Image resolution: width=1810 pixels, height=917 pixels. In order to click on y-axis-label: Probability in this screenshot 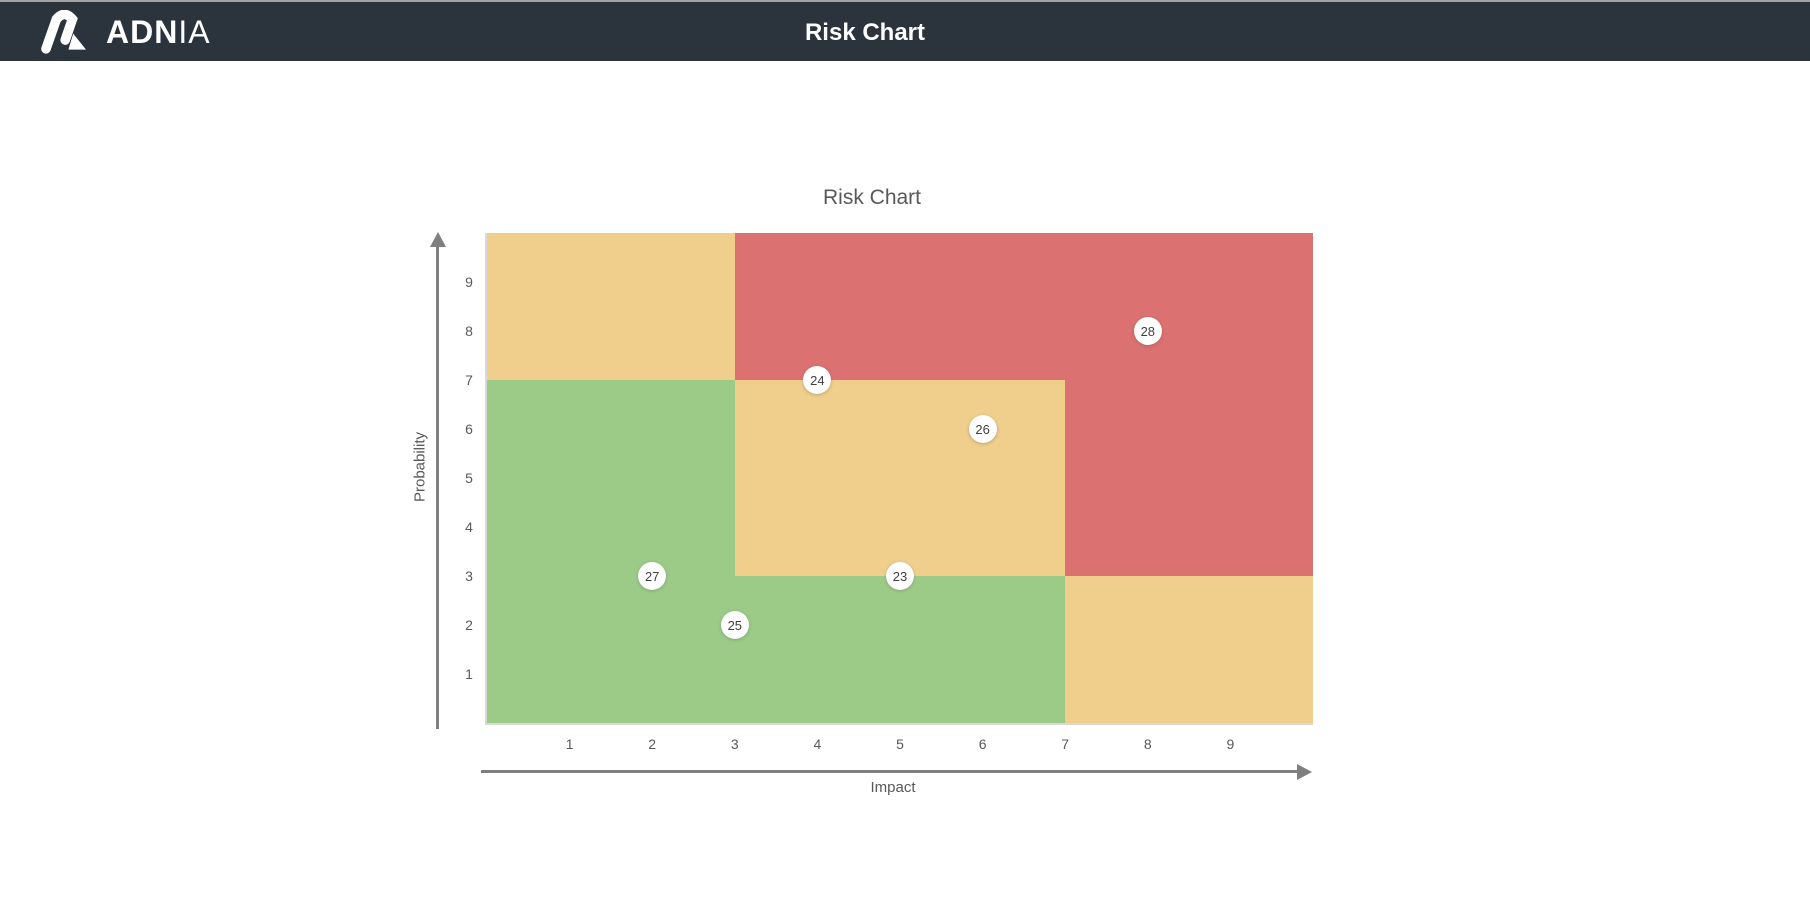, I will do `click(420, 467)`.